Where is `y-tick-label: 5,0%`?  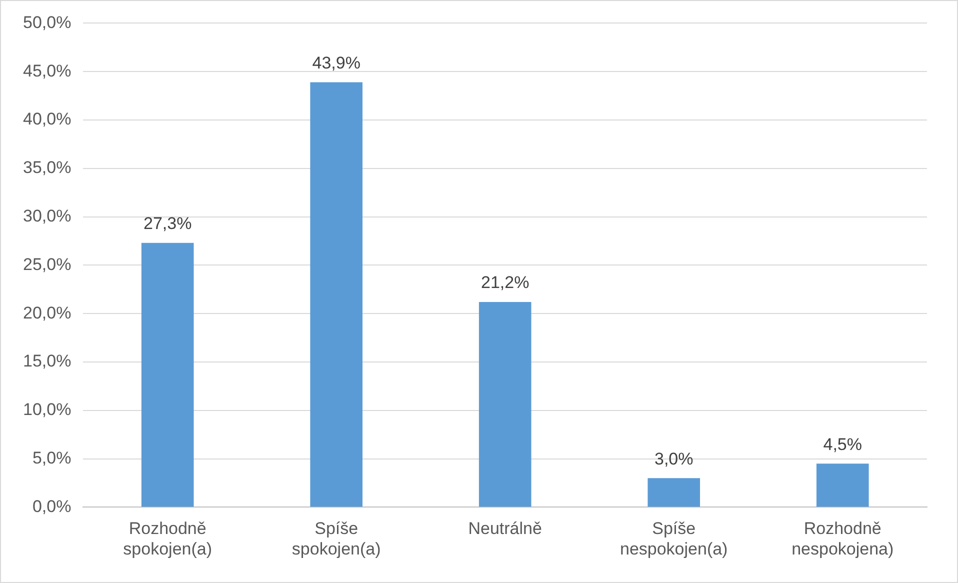 y-tick-label: 5,0% is located at coordinates (52, 458).